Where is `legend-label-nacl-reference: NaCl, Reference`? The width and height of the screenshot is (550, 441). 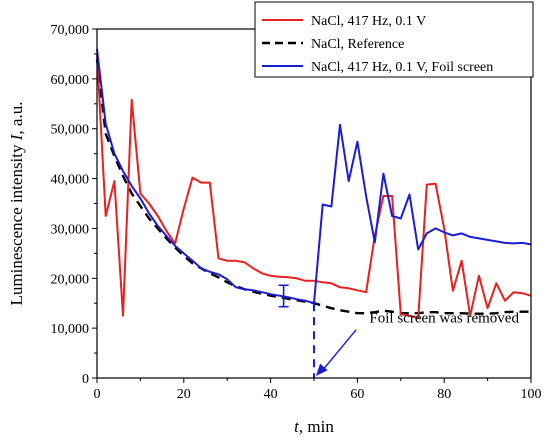
legend-label-nacl-reference: NaCl, Reference is located at coordinates (357, 44).